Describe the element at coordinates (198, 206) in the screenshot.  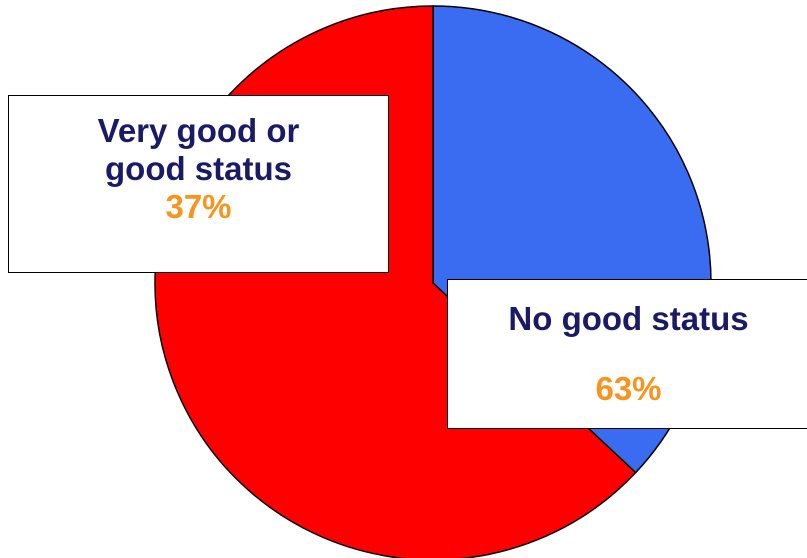
I see `slice-percent-very-good-or-good-status: 37%` at that location.